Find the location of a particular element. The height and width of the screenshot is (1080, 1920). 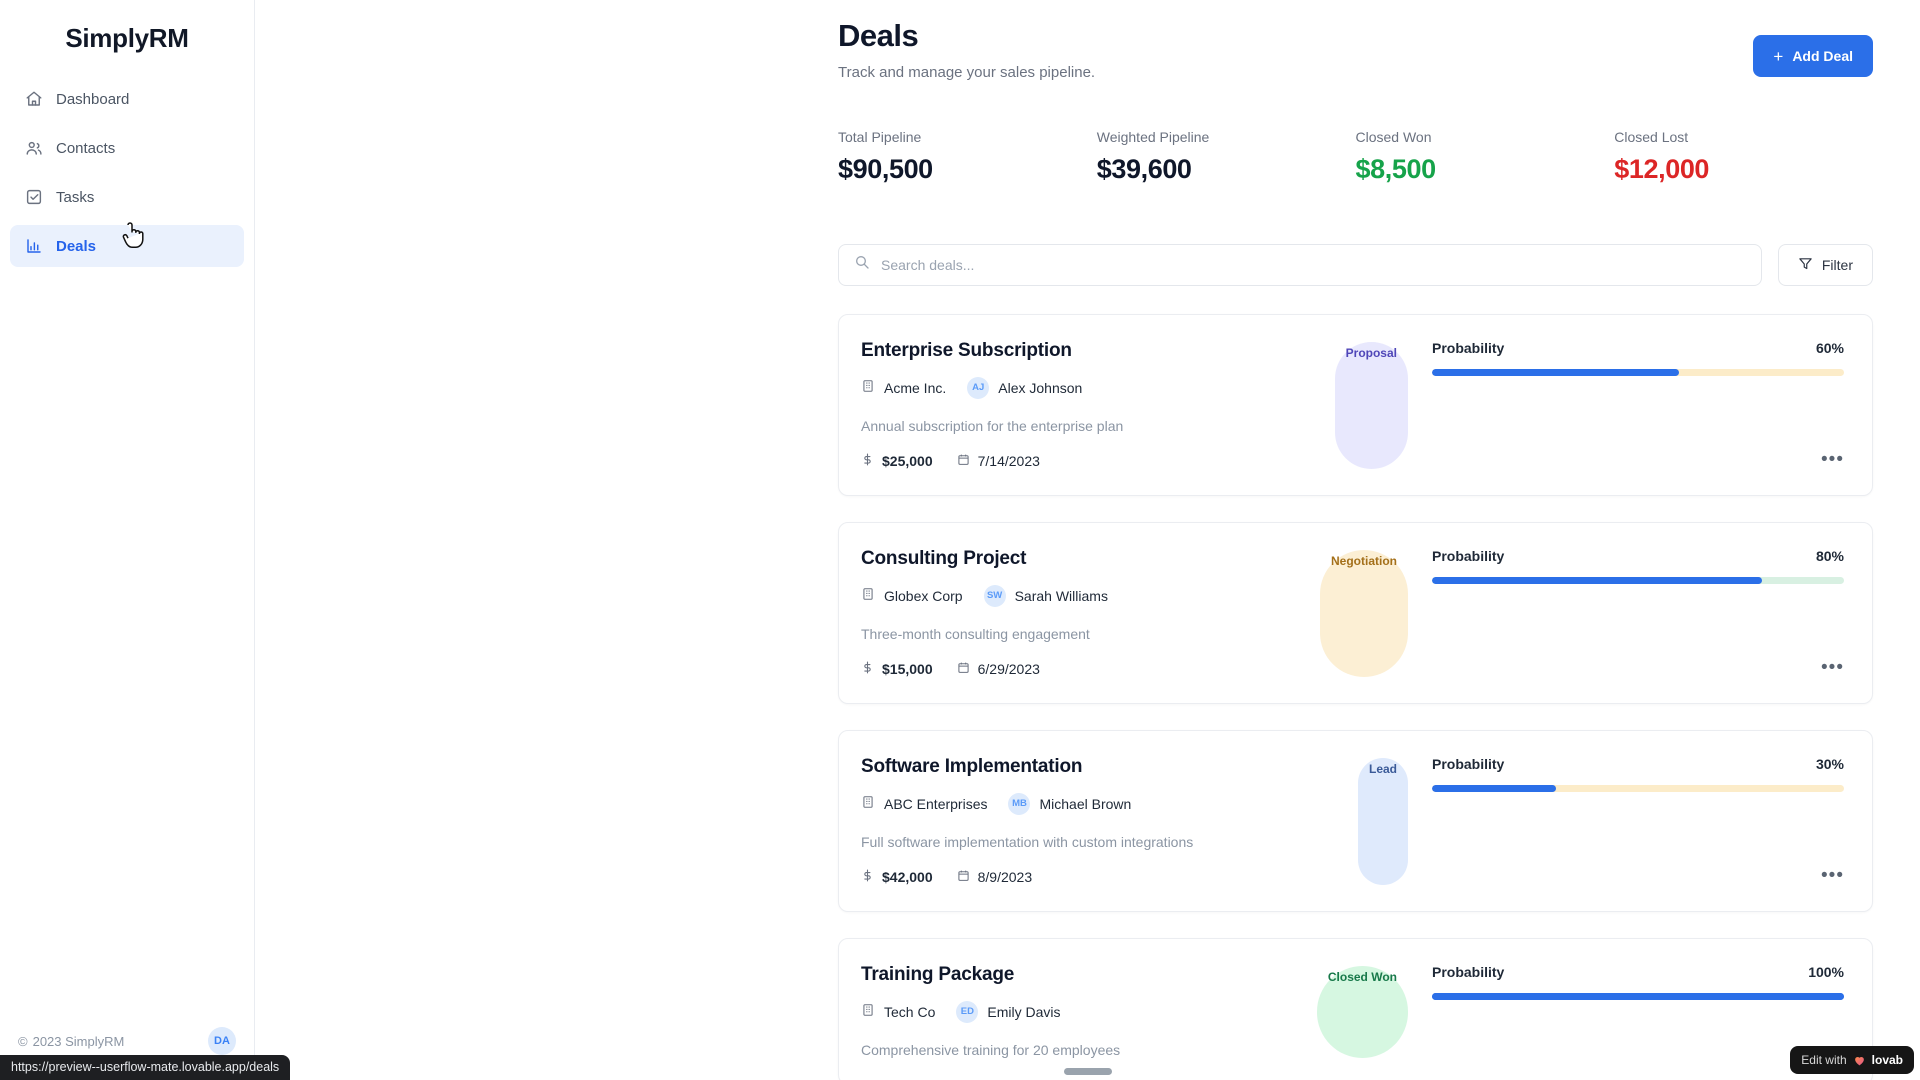

avatar: DA is located at coordinates (222, 1041).